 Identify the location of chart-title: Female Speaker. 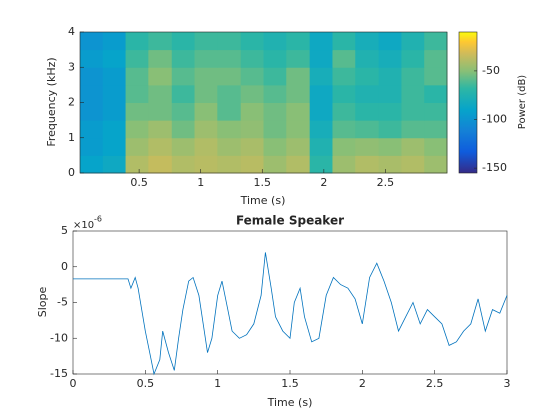
(290, 221).